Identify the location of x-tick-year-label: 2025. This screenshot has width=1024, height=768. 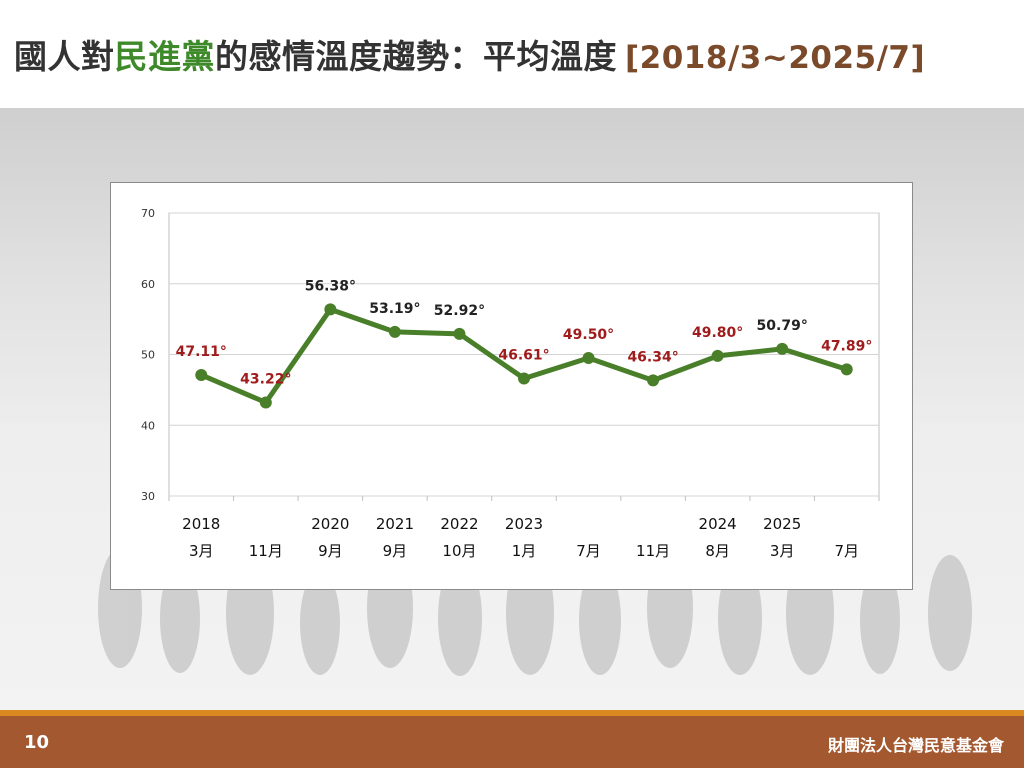
(782, 524).